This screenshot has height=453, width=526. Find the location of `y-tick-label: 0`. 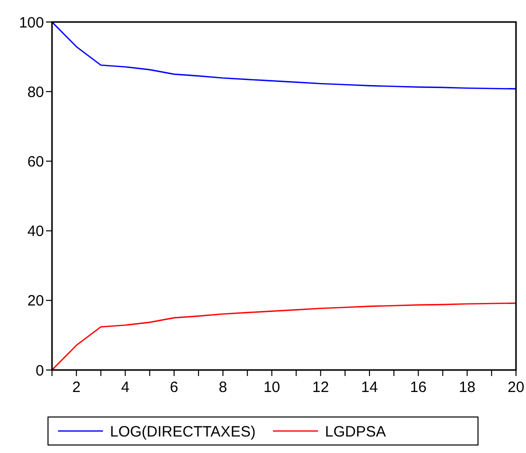

y-tick-label: 0 is located at coordinates (40, 371).